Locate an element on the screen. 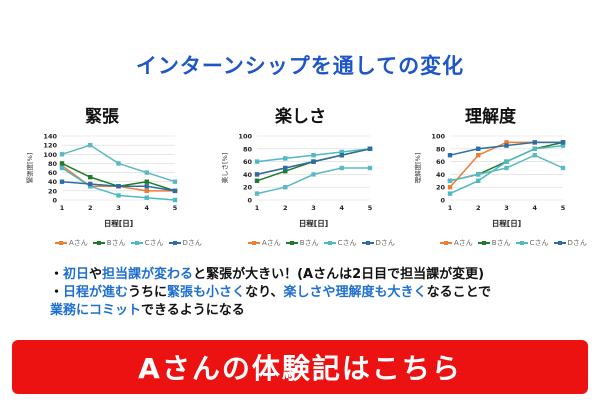 Image resolution: width=600 pixels, height=415 pixels. note-highlight: 業務にコミット is located at coordinates (96, 310).